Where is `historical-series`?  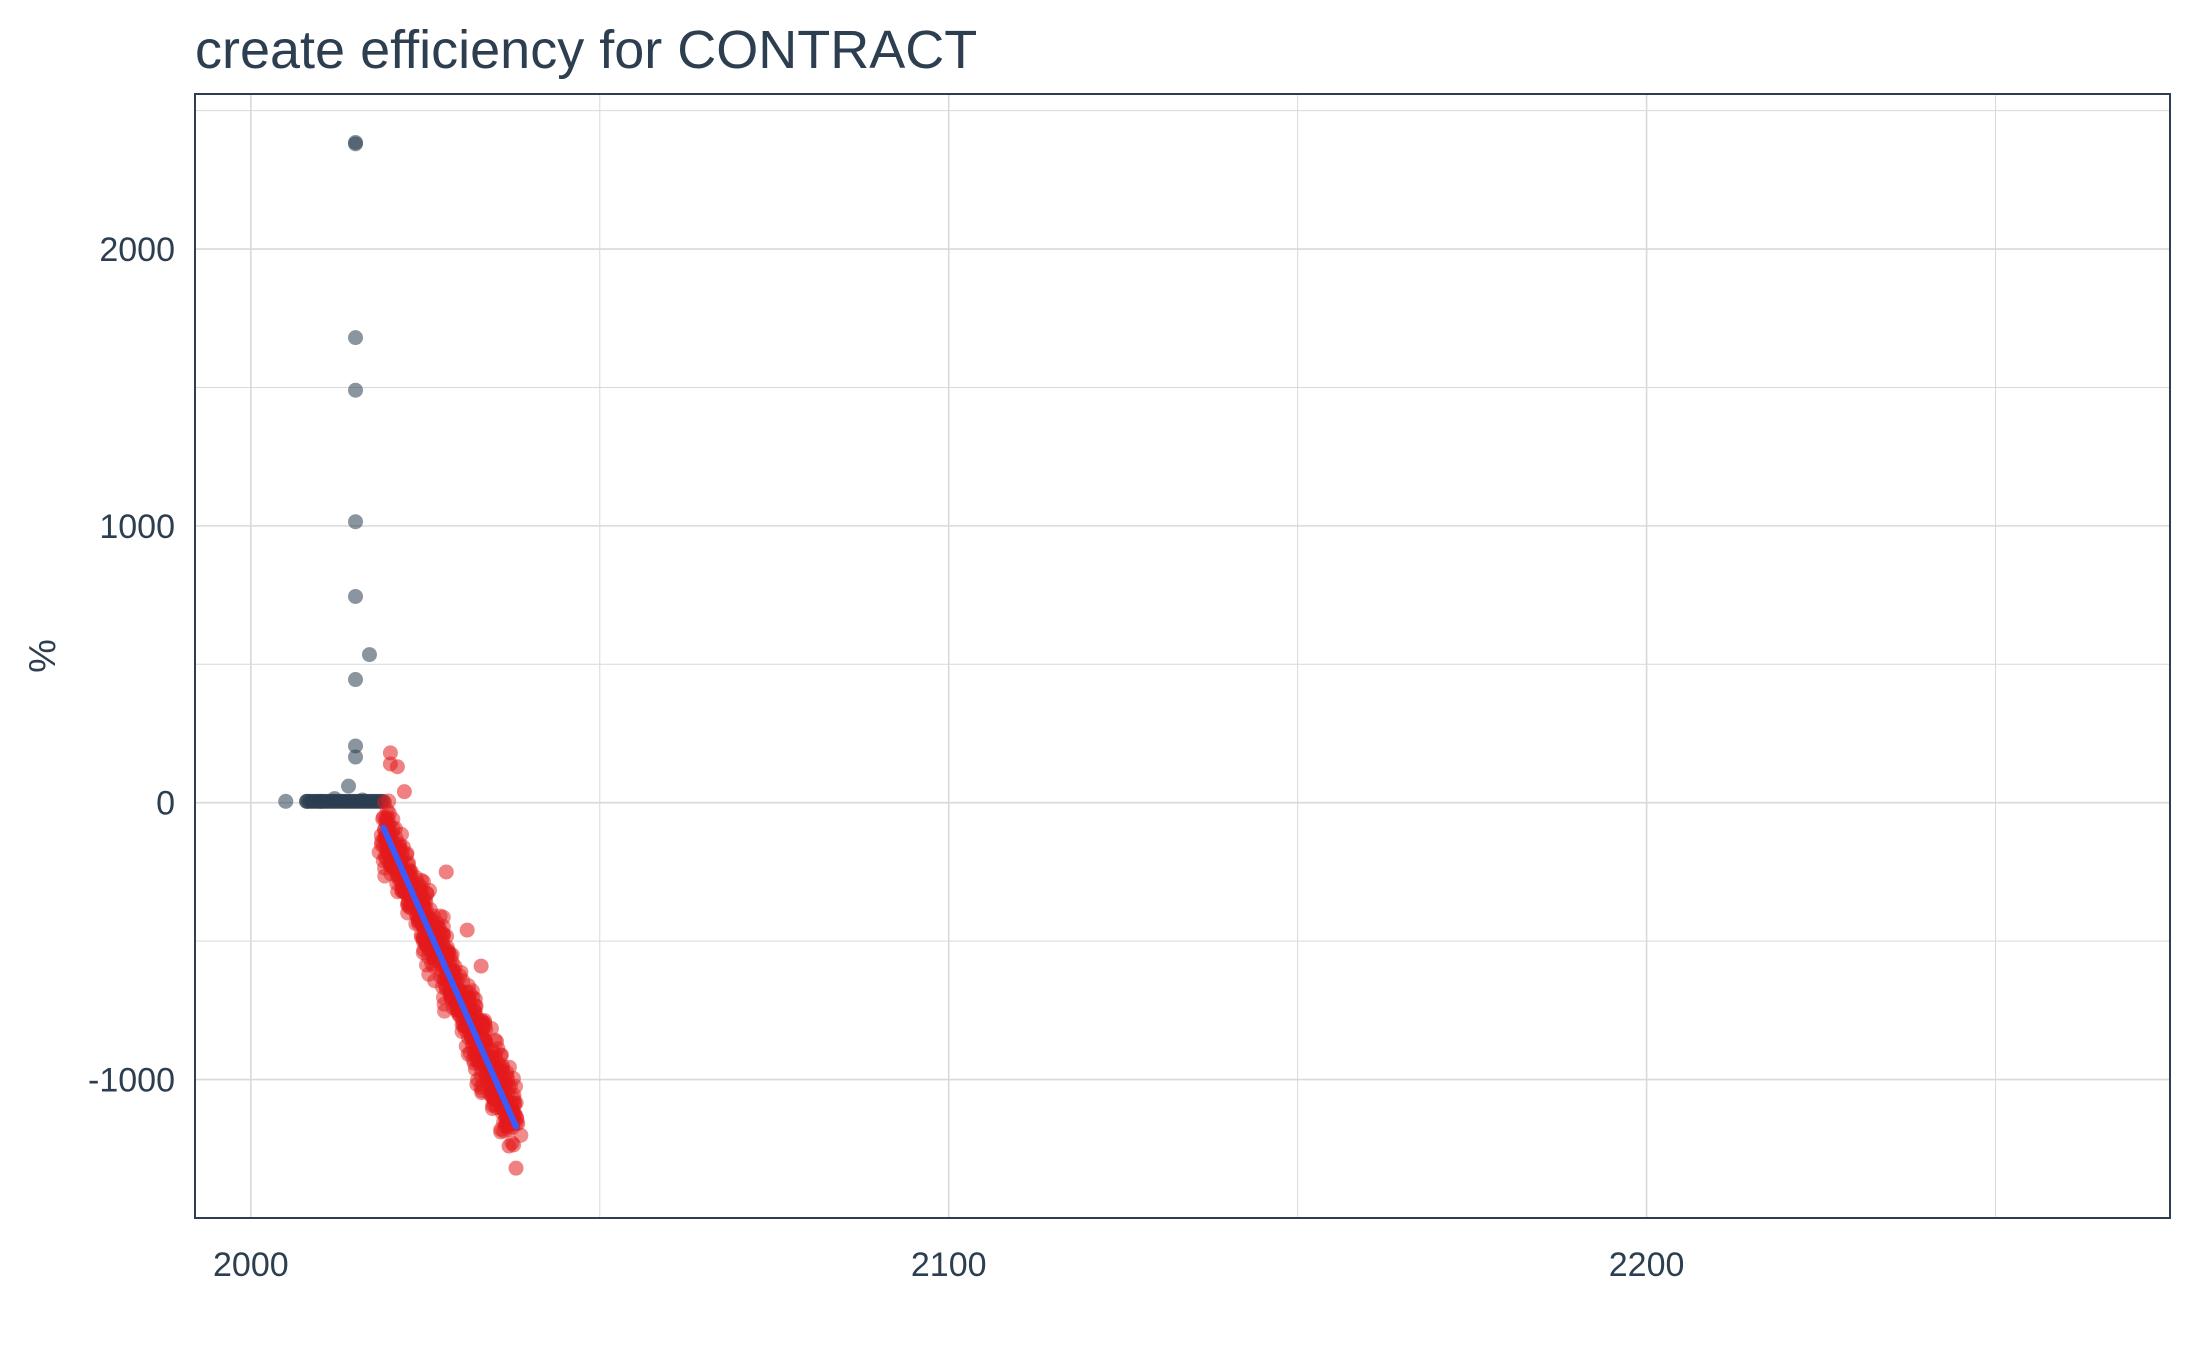
historical-series is located at coordinates (334, 471).